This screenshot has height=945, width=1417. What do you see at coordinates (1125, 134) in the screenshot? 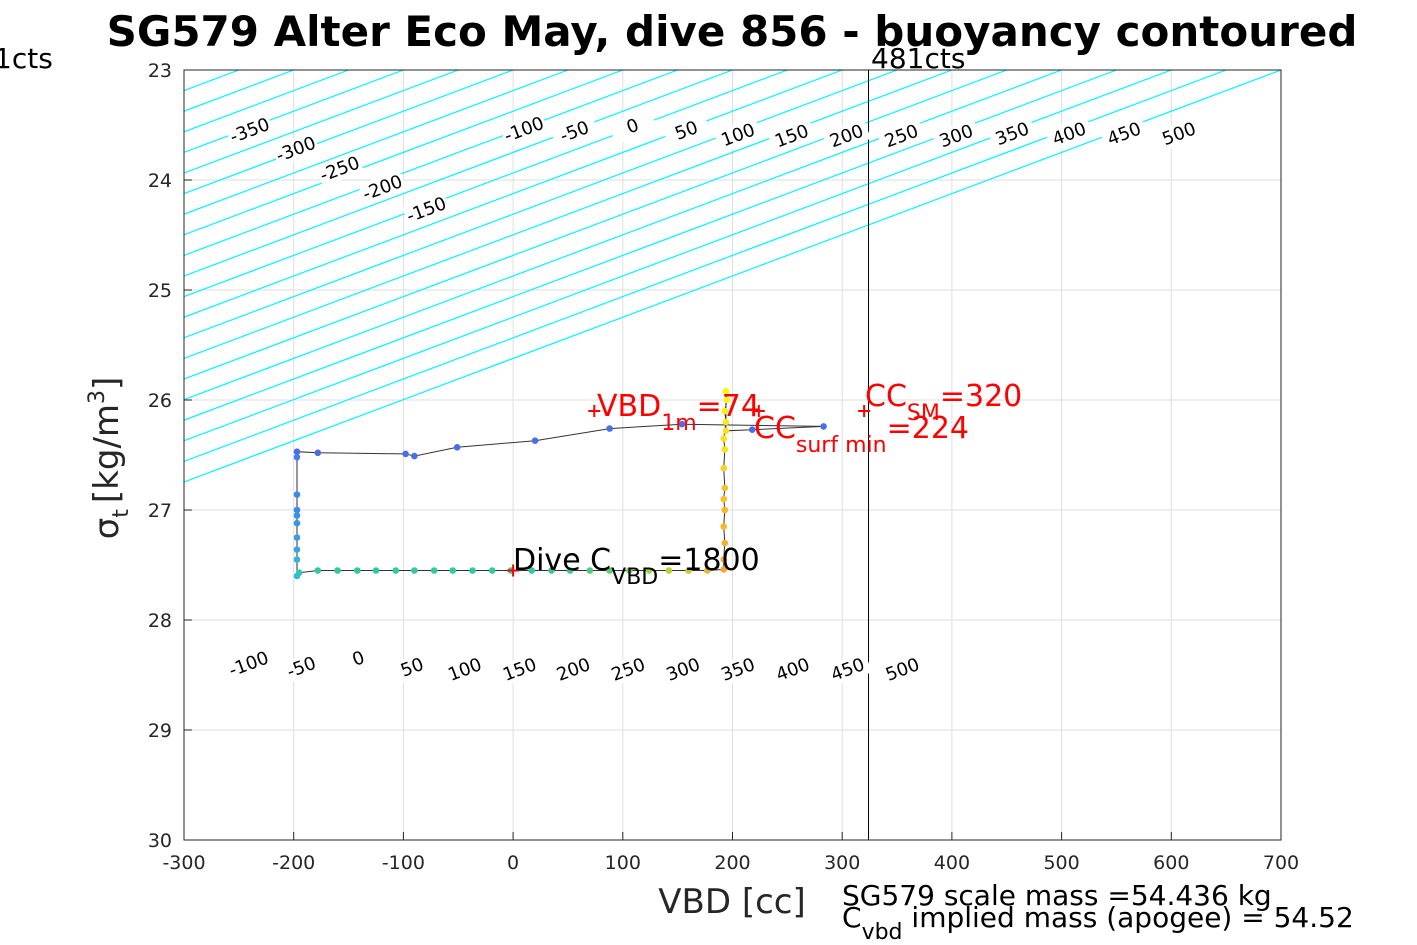
I see `contour-label-top: 450` at bounding box center [1125, 134].